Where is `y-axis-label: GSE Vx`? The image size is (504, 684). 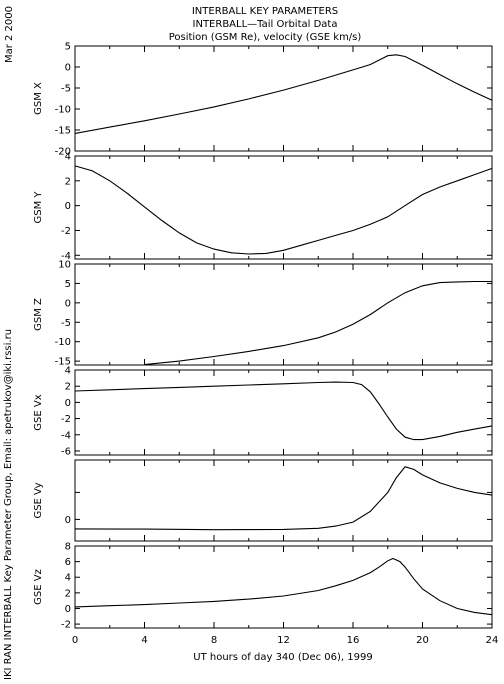 y-axis-label: GSE Vx is located at coordinates (38, 412).